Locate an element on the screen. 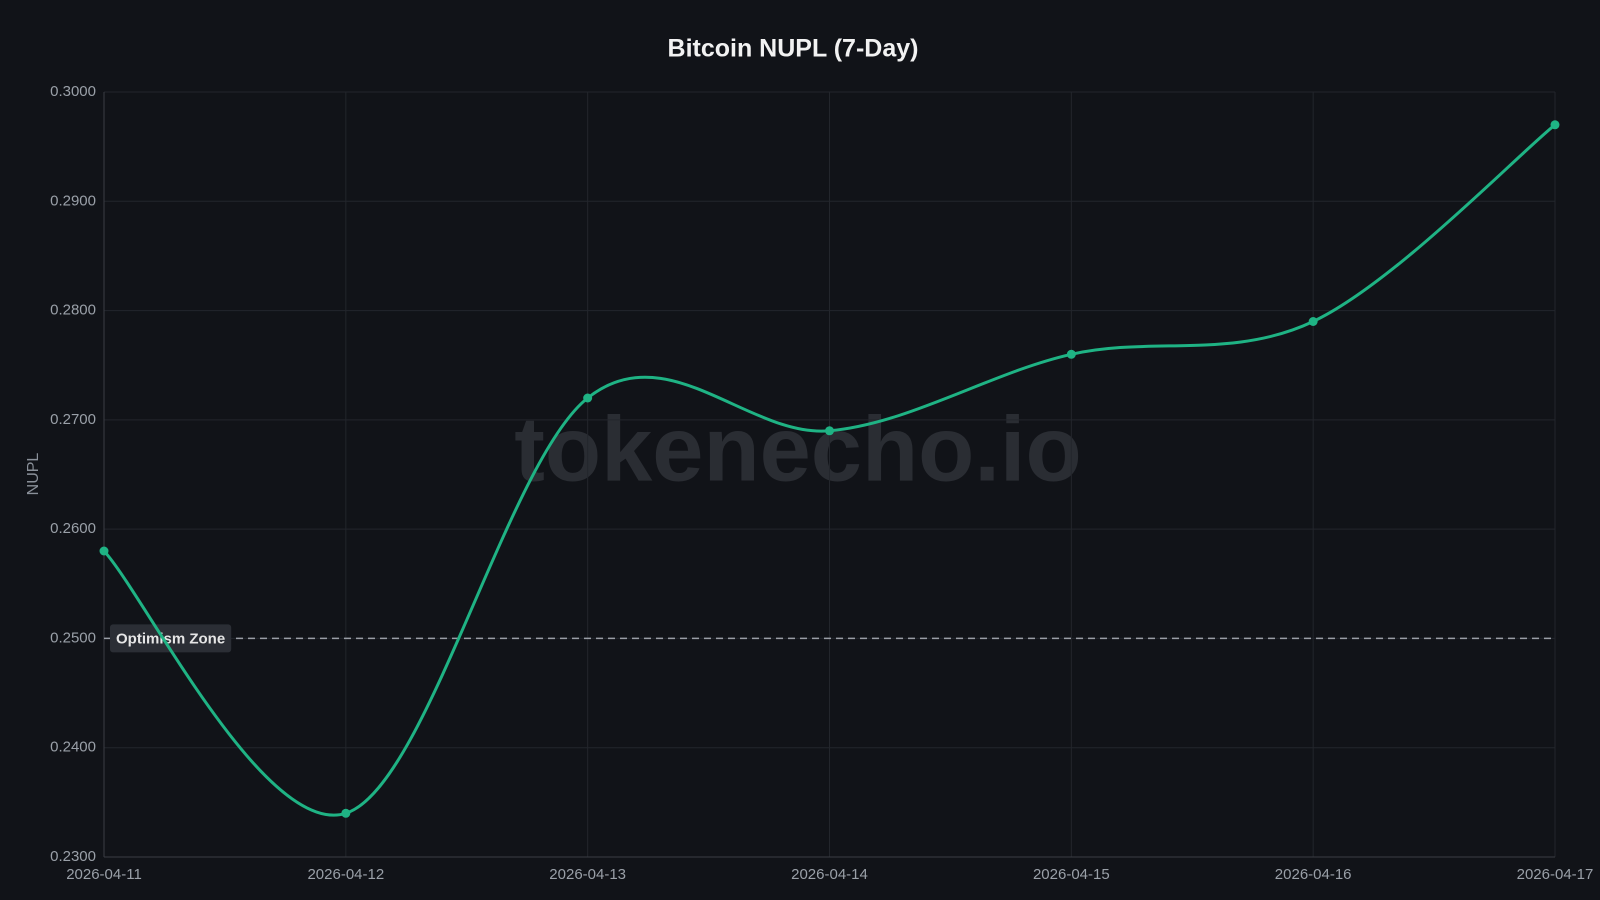 The image size is (1600, 900). annotation-label: Optimism Zone is located at coordinates (170, 638).